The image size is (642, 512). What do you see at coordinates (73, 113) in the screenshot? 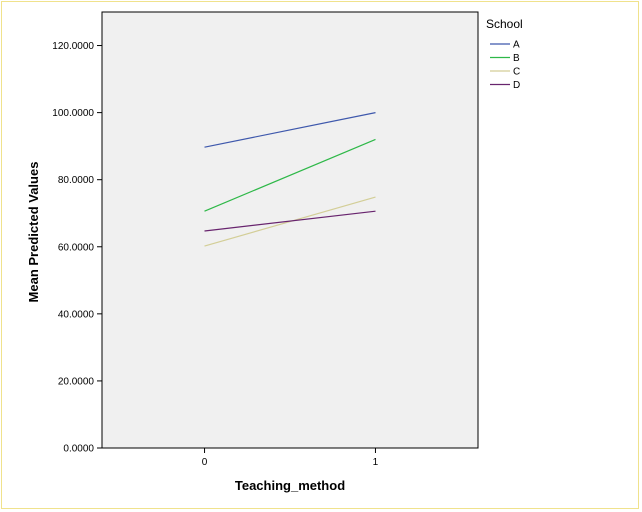
I see `y-tick-label: 100.0000` at bounding box center [73, 113].